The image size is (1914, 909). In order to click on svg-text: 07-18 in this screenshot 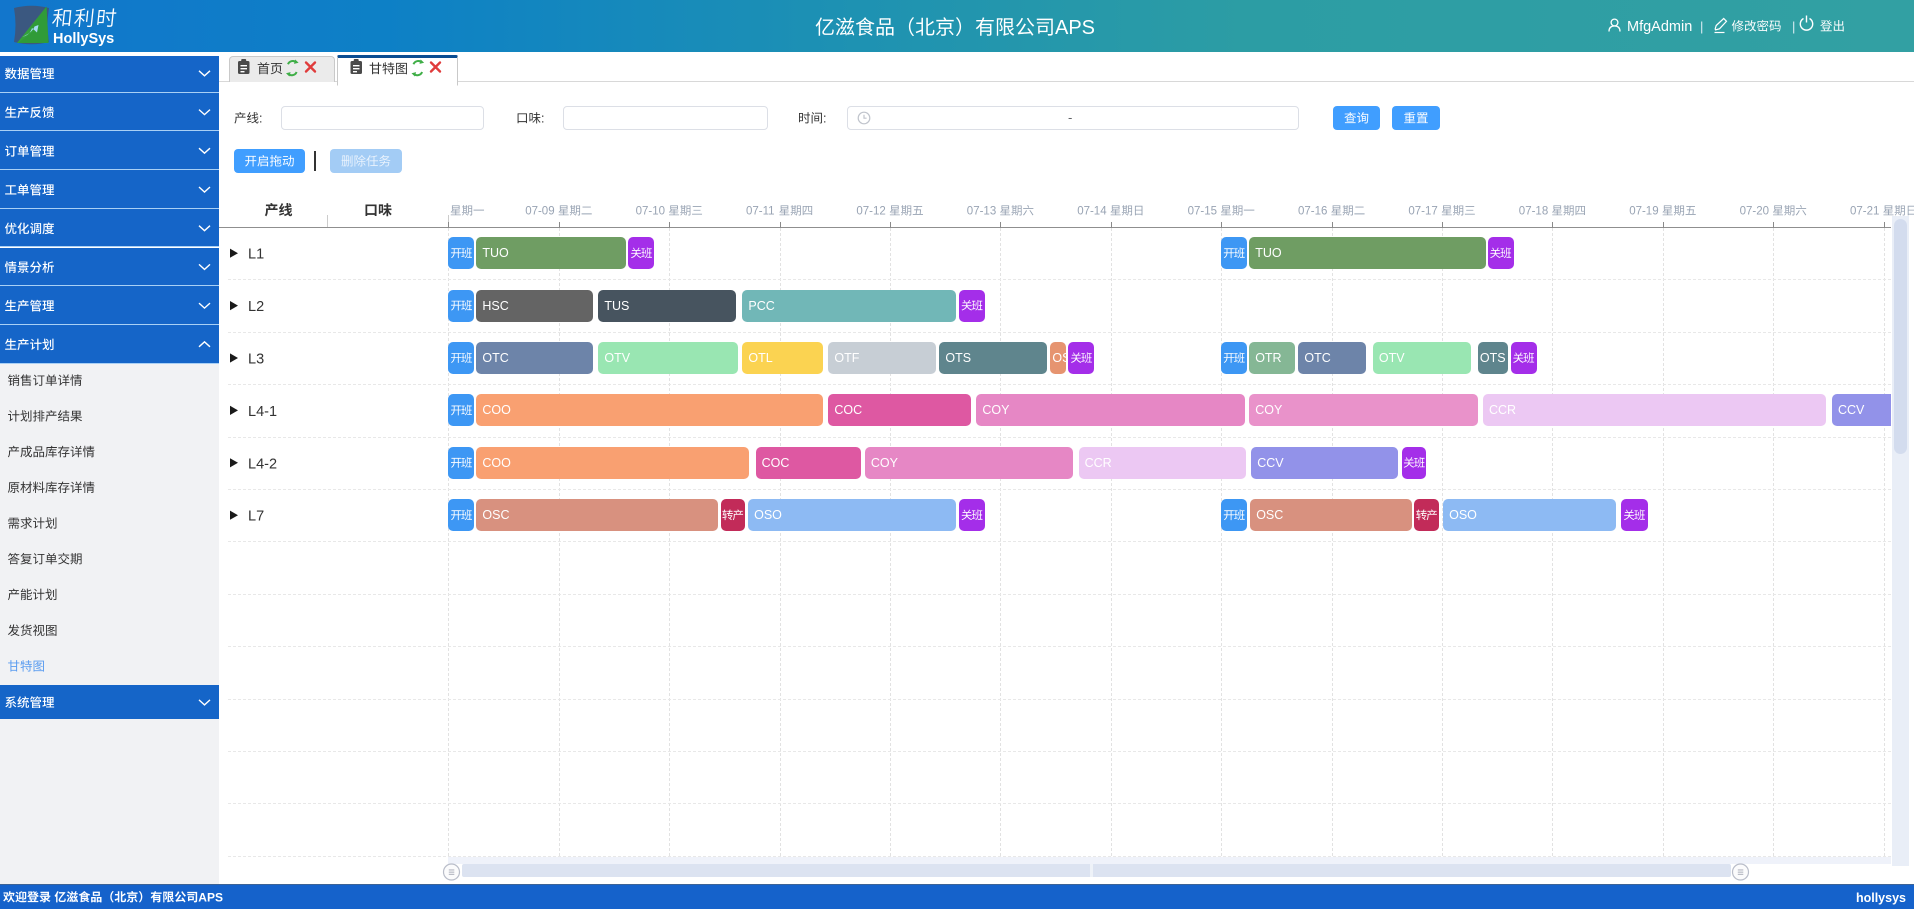, I will do `click(1533, 212)`.